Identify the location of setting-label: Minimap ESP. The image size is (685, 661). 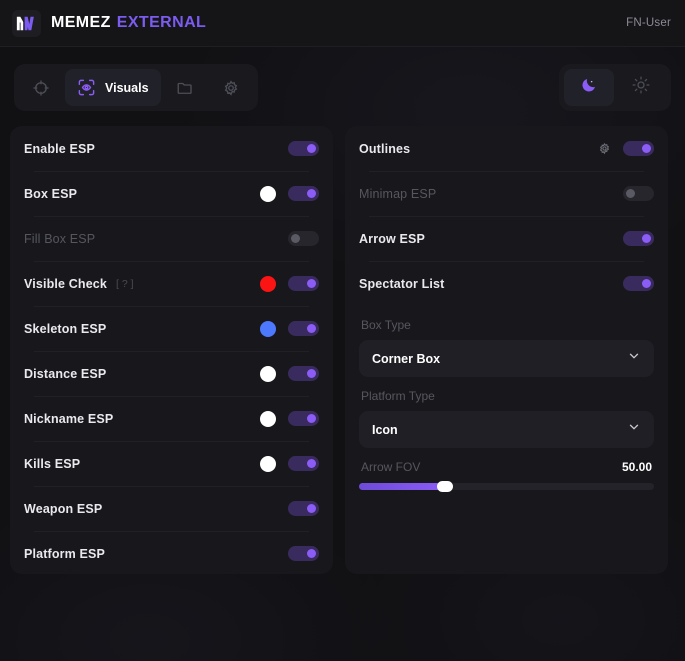
(398, 193).